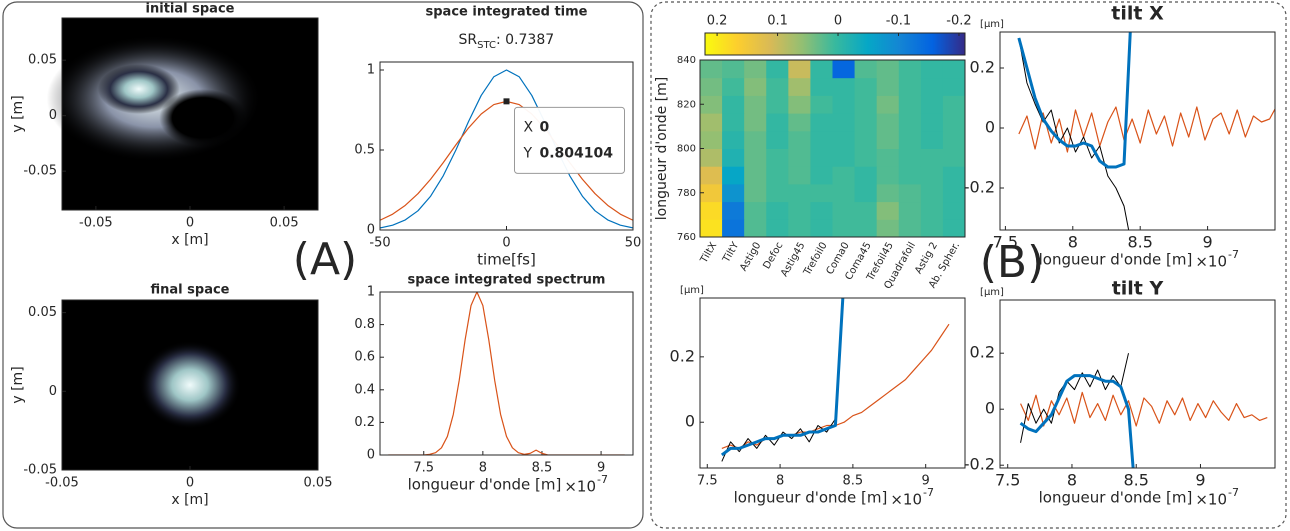 The image size is (1290, 531). I want to click on x-axis-label: time[fs], so click(506, 260).